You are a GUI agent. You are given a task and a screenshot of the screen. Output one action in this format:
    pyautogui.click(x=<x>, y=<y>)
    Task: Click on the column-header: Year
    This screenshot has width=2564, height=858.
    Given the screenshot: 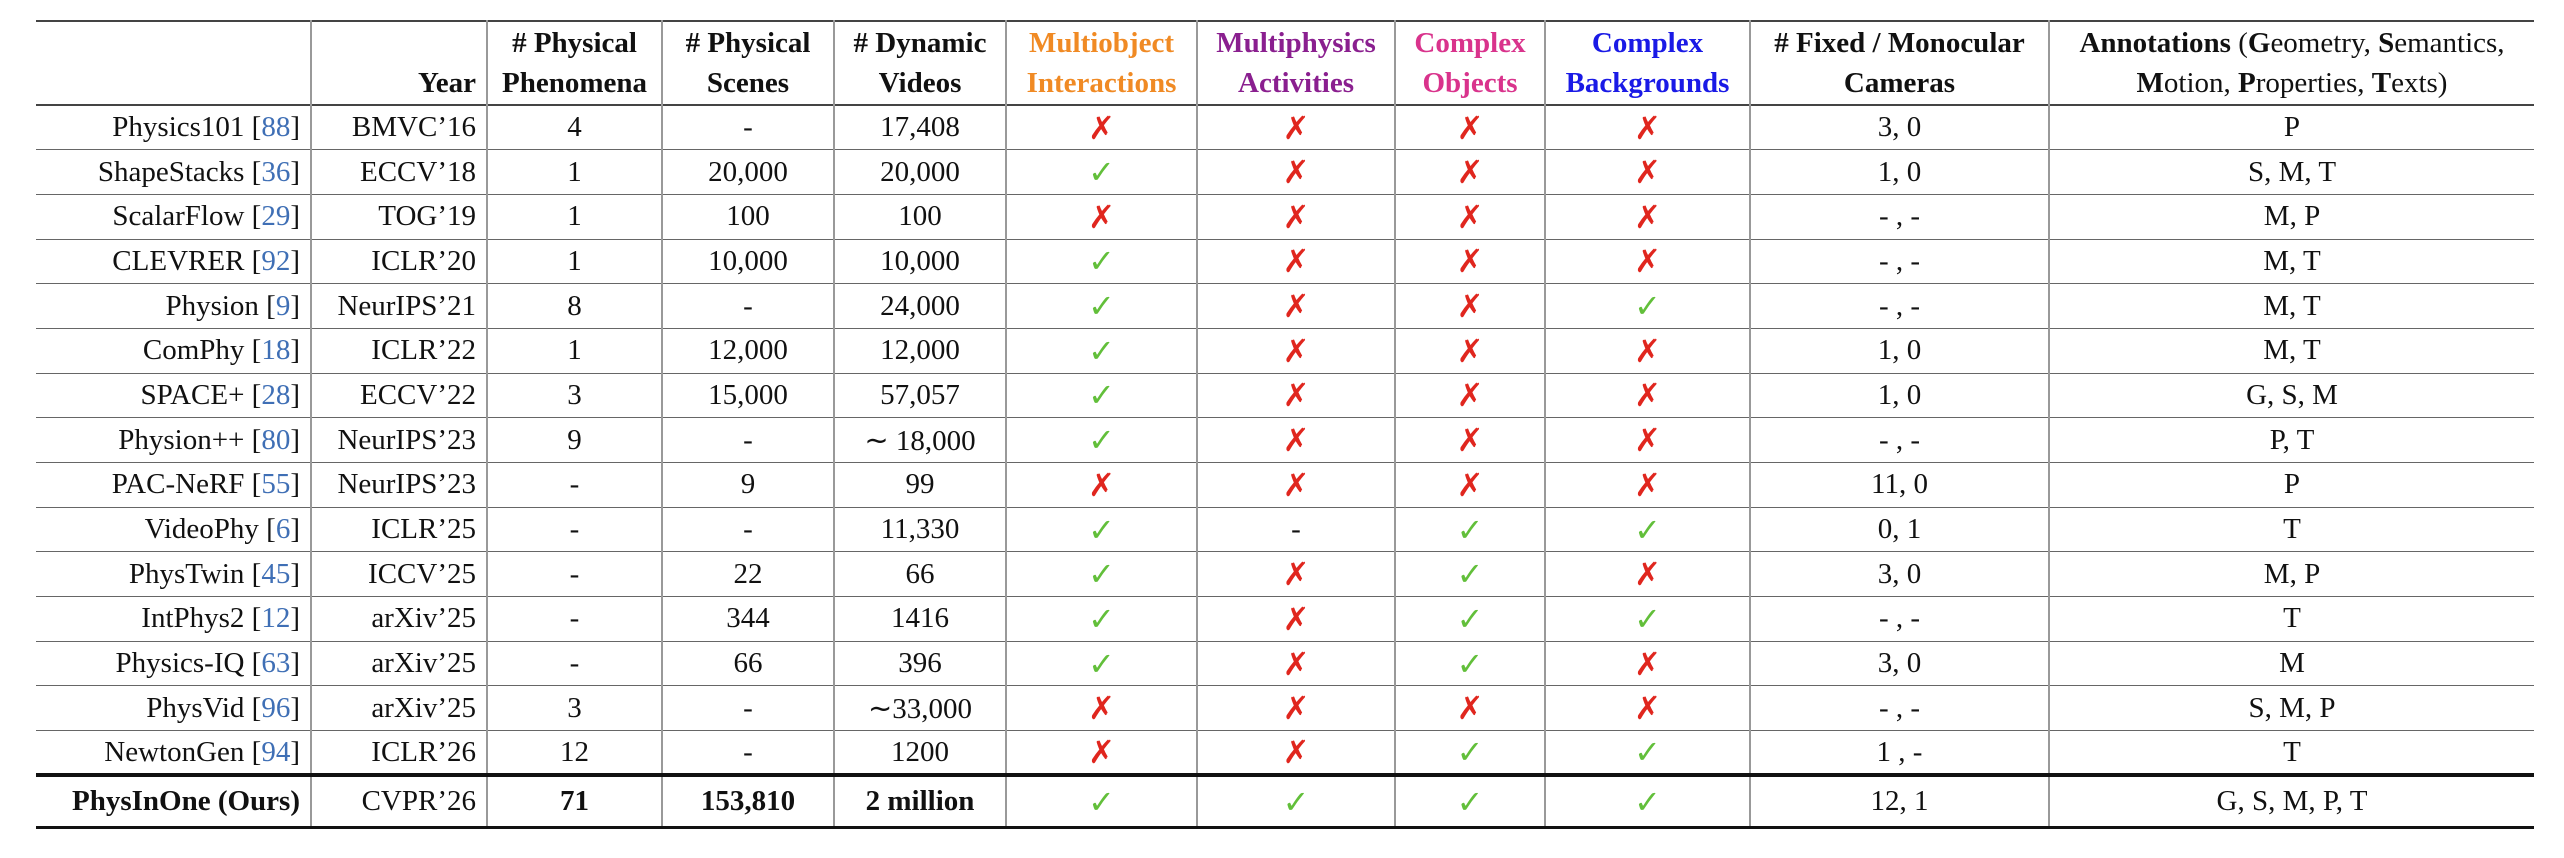 What is the action you would take?
    pyautogui.click(x=399, y=63)
    